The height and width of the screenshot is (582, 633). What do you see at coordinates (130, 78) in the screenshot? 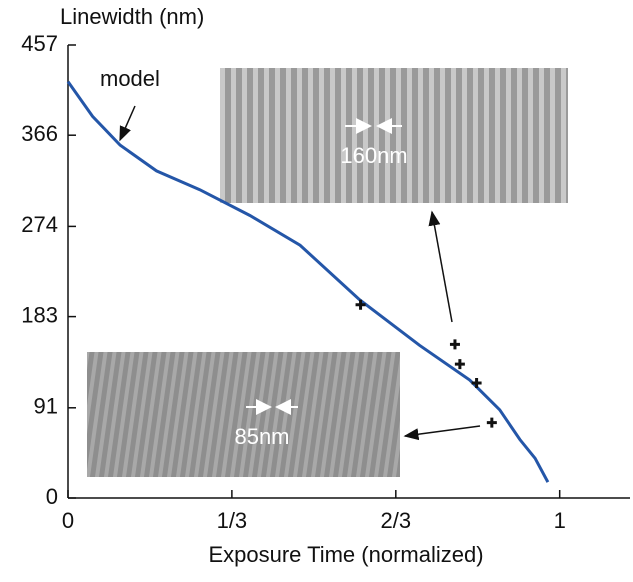
I see `annotation: model` at bounding box center [130, 78].